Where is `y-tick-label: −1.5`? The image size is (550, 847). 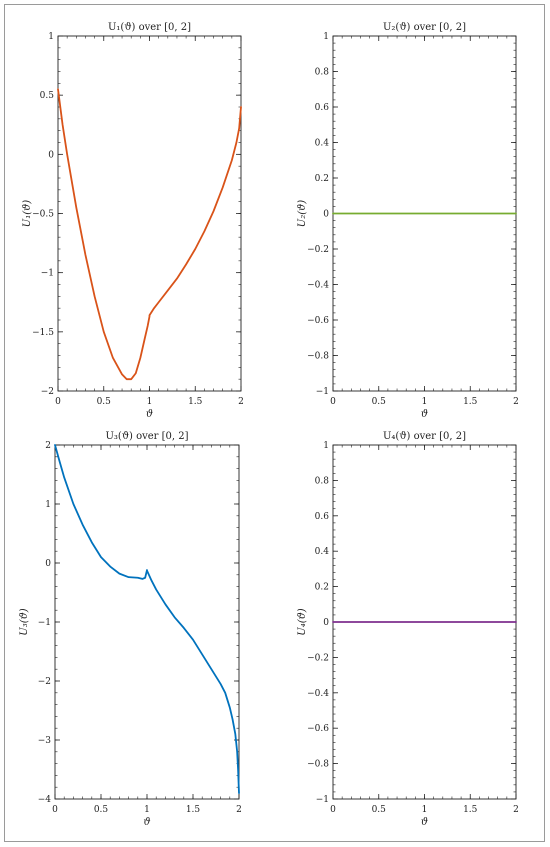
y-tick-label: −1.5 is located at coordinates (43, 333).